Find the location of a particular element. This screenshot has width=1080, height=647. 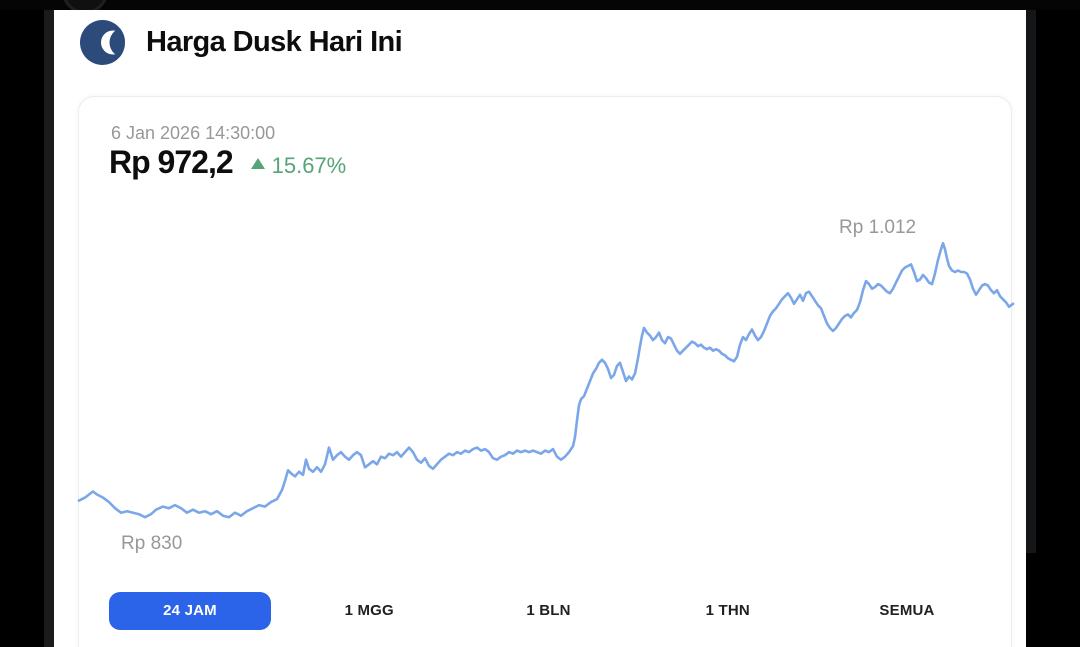

timeframe-1bln-button: 1 BLN is located at coordinates (549, 611).